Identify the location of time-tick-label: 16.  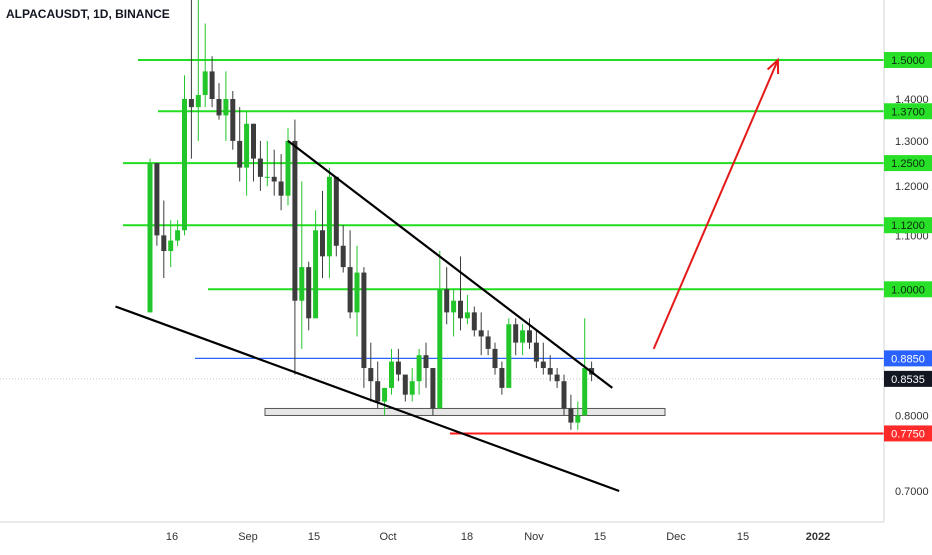
(172, 537).